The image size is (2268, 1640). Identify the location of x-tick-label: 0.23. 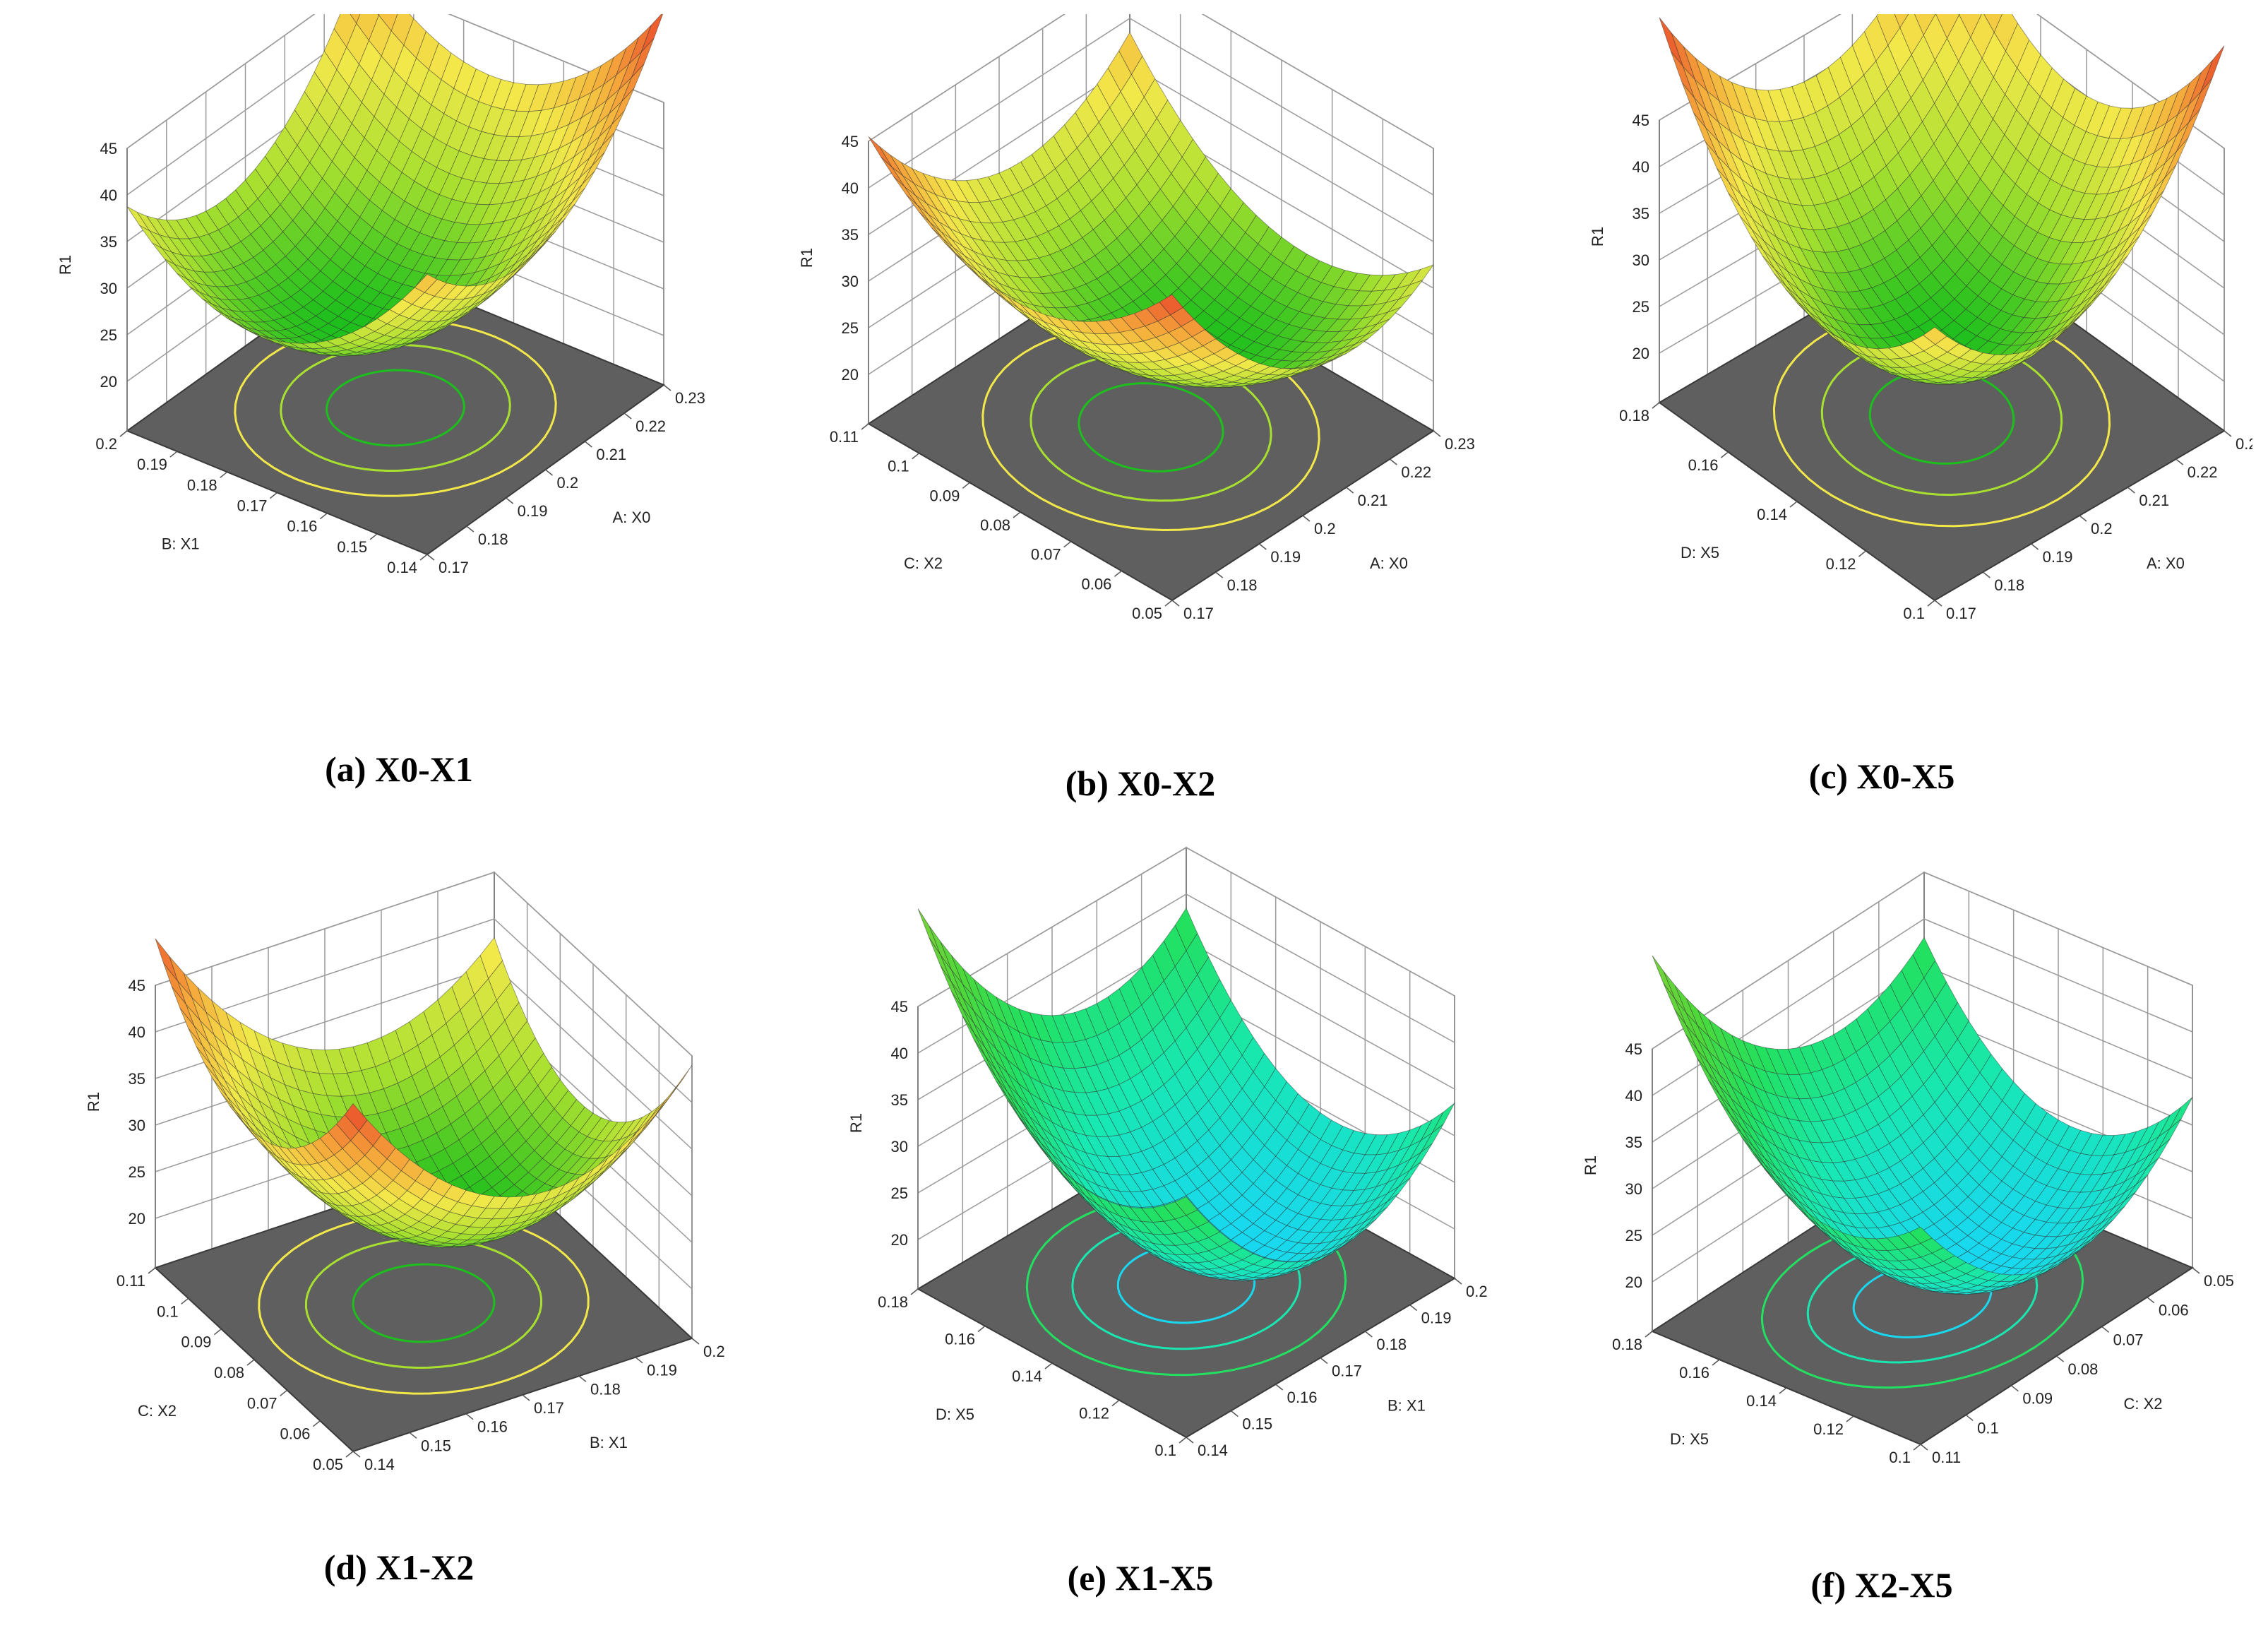
(2244, 444).